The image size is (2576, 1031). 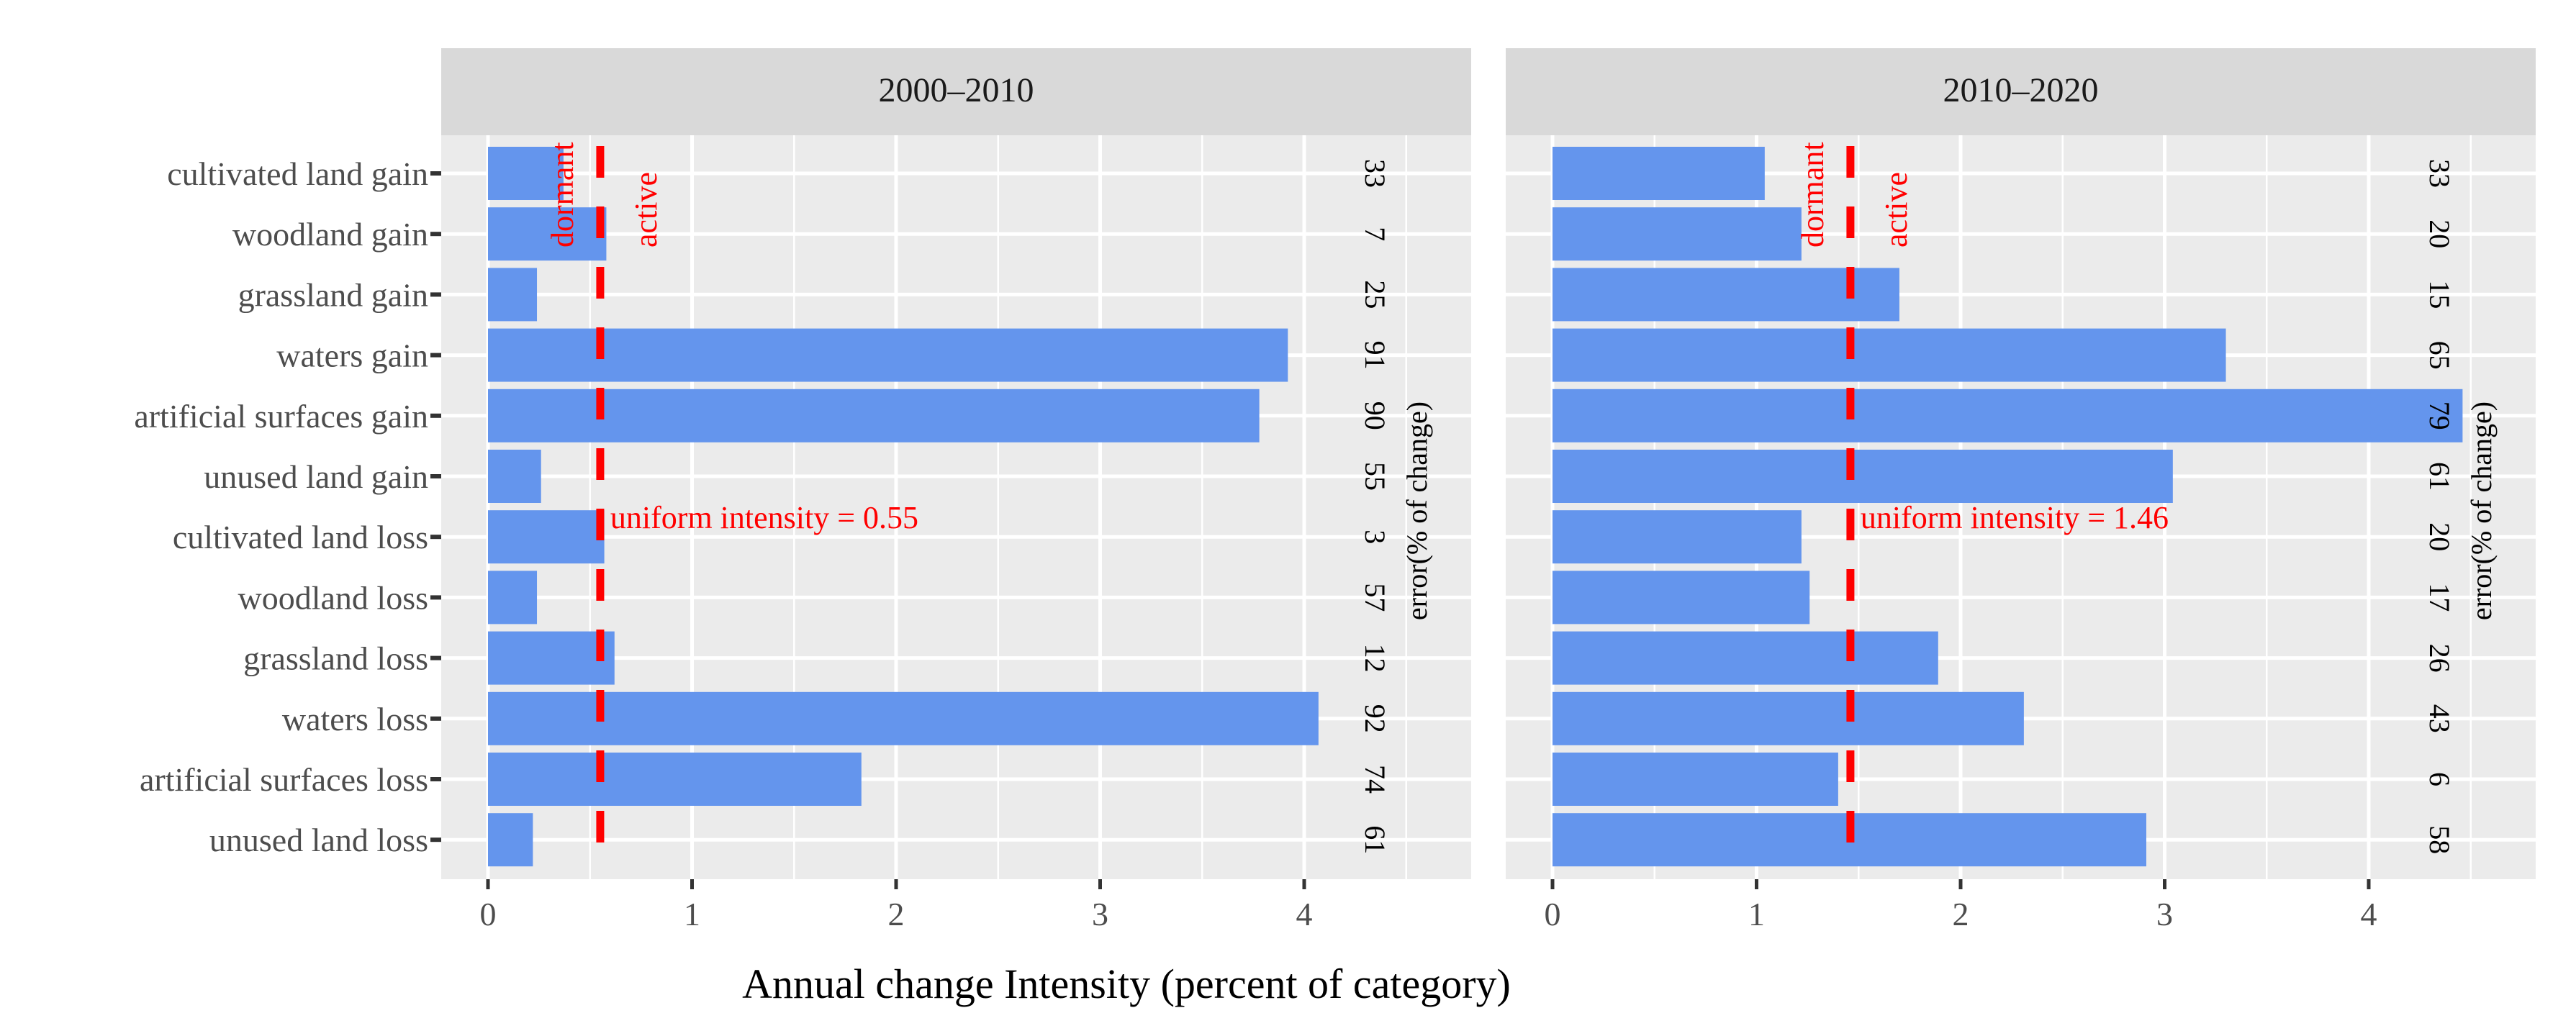 I want to click on error-label: 90, so click(x=1375, y=416).